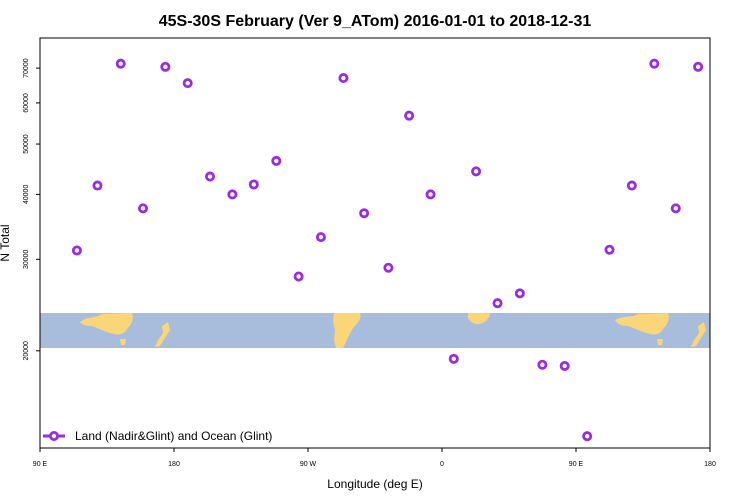 The image size is (750, 500). I want to click on legend: Land (Nadir&Glint) and Ocean (Glint), so click(157, 436).